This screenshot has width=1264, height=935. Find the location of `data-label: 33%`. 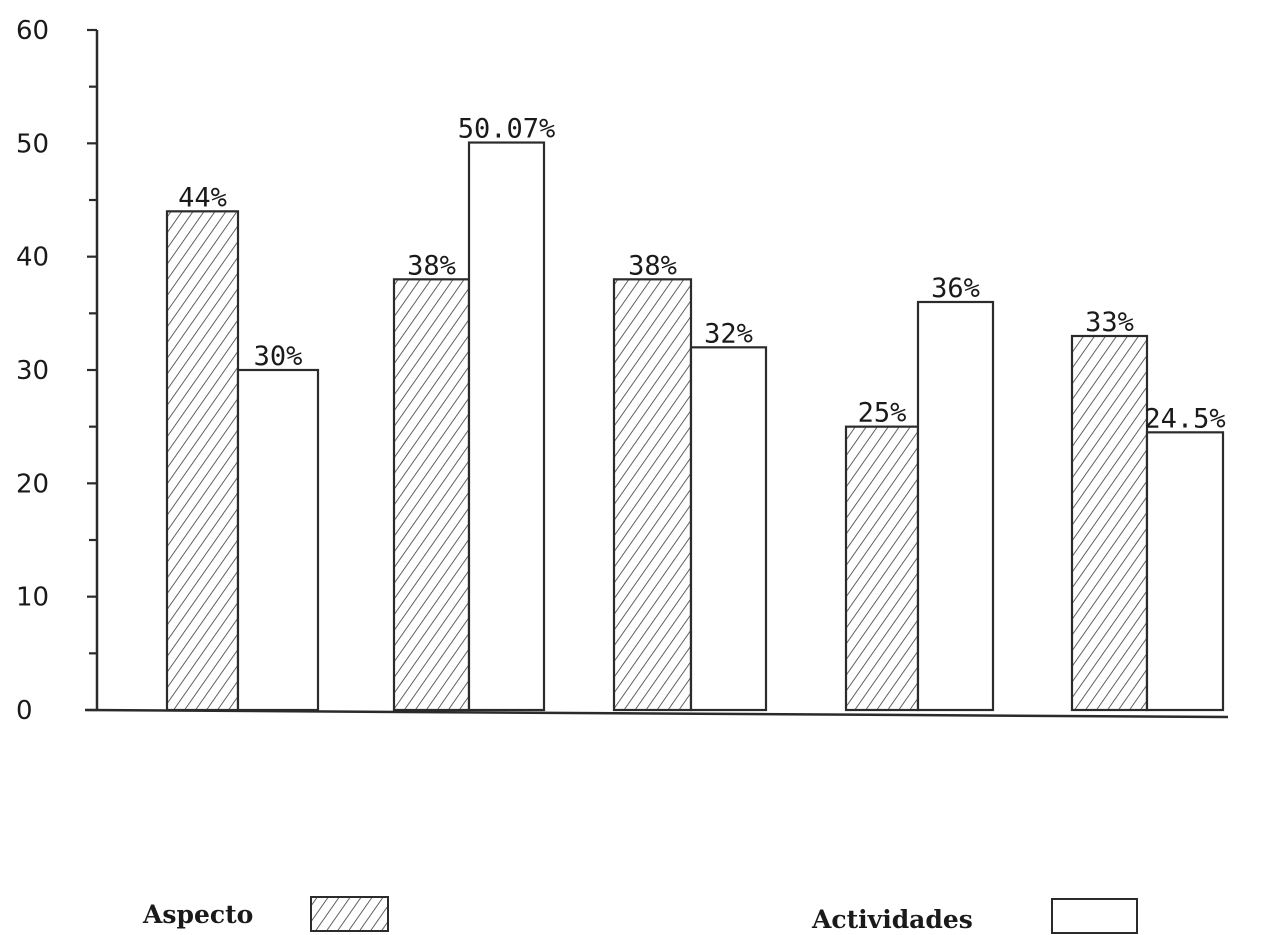

data-label: 33% is located at coordinates (1109, 322).